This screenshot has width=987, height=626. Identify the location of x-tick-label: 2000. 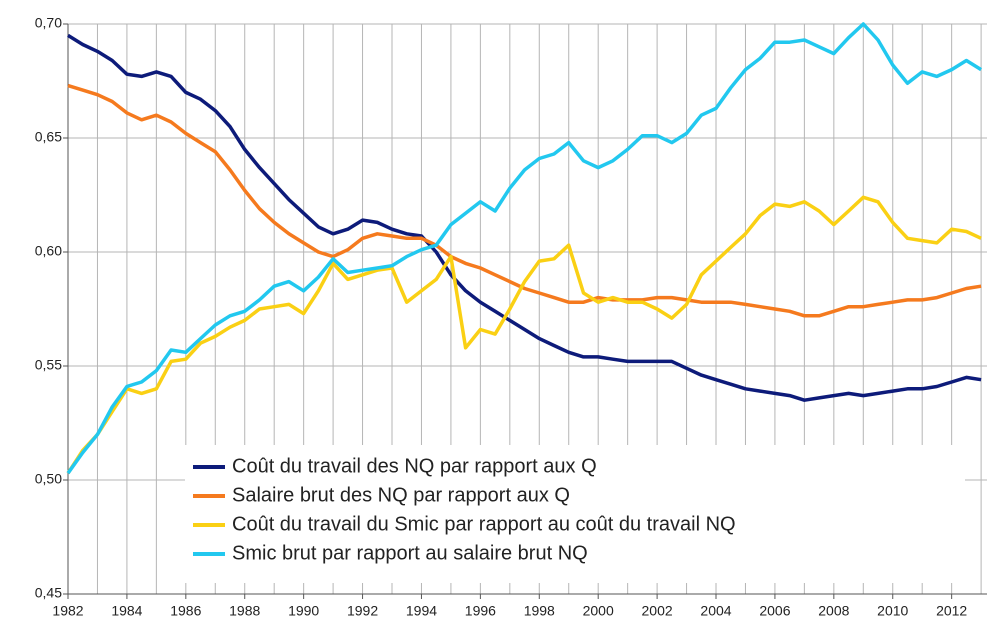
(598, 611).